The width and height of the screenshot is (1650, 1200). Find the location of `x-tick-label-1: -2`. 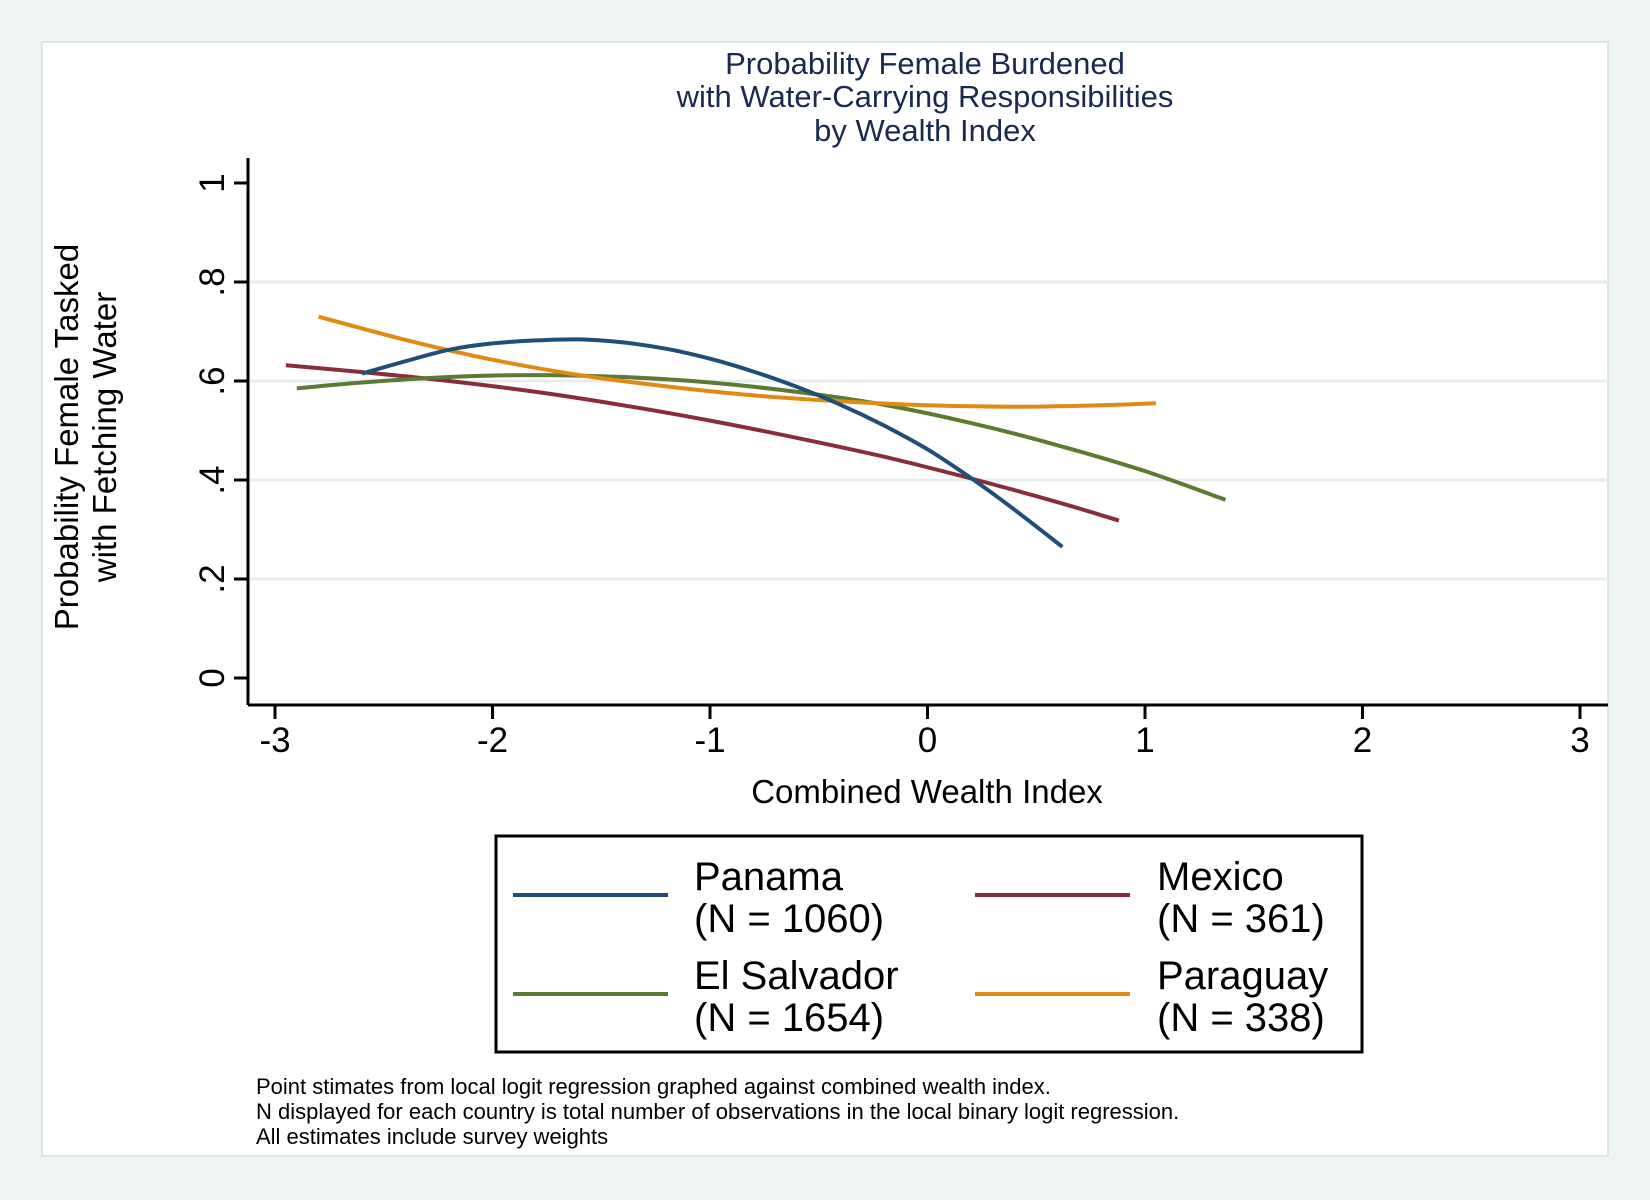

x-tick-label-1: -2 is located at coordinates (492, 740).